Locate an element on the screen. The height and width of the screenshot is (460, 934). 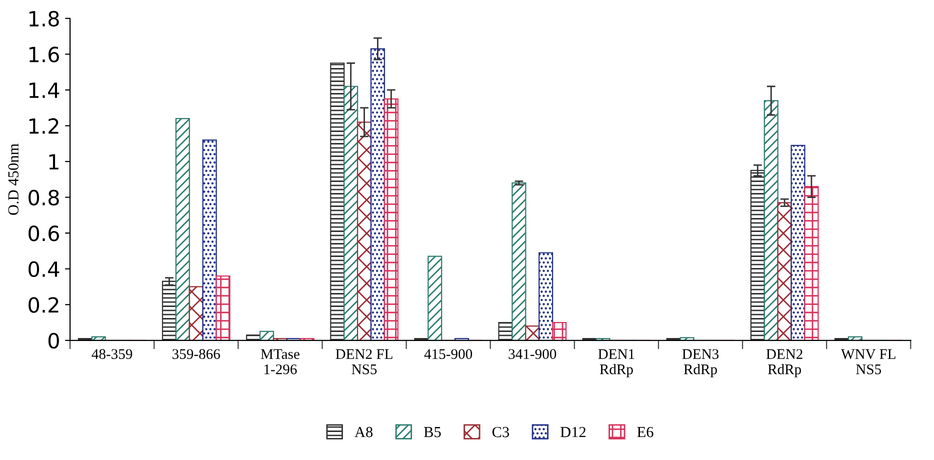
x-tick-label: 415-900 is located at coordinates (448, 354).